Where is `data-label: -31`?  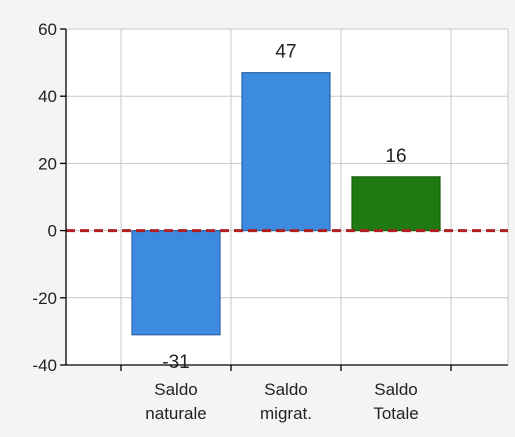
data-label: -31 is located at coordinates (175, 362).